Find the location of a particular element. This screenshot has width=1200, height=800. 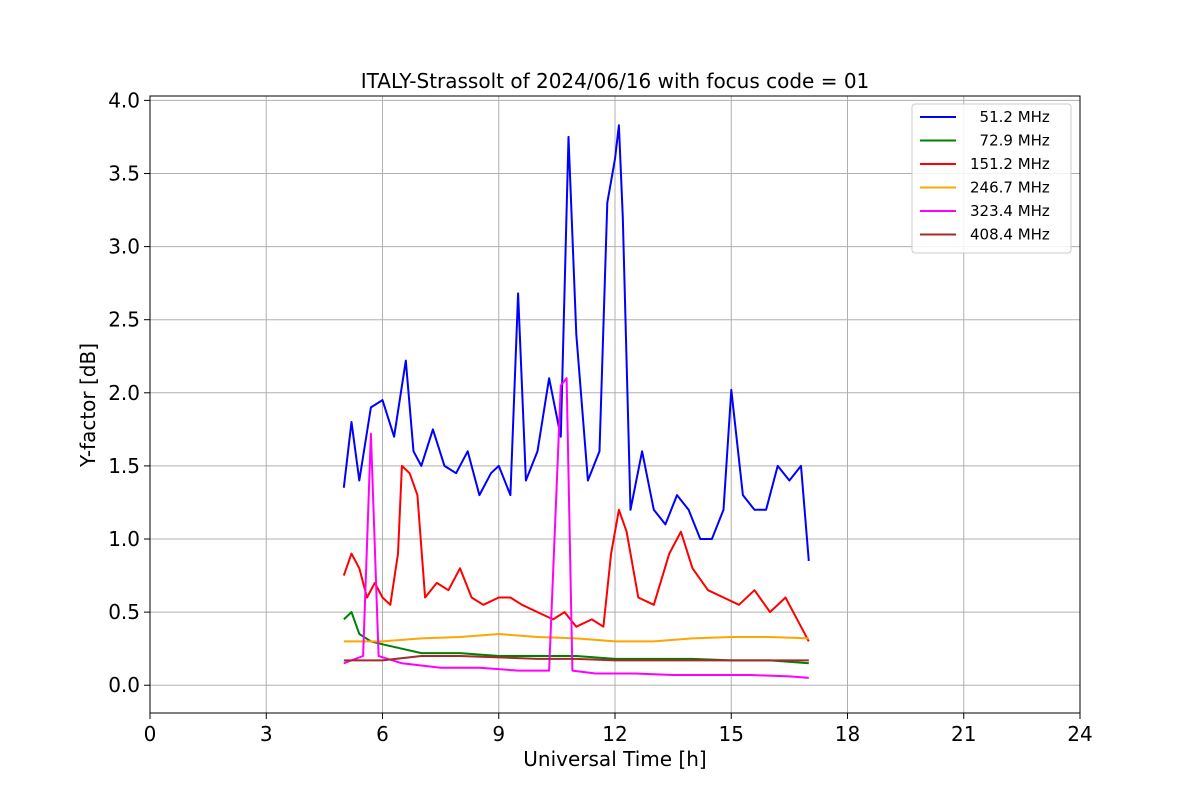

y-tick-label: 4.0 is located at coordinates (124, 100).